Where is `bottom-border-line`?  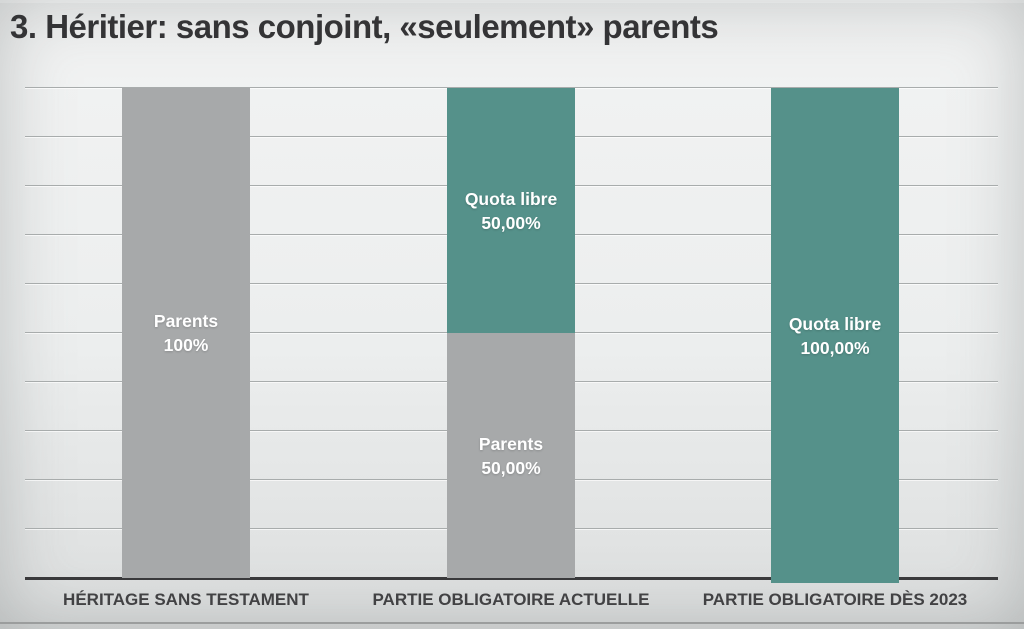
bottom-border-line is located at coordinates (512, 623).